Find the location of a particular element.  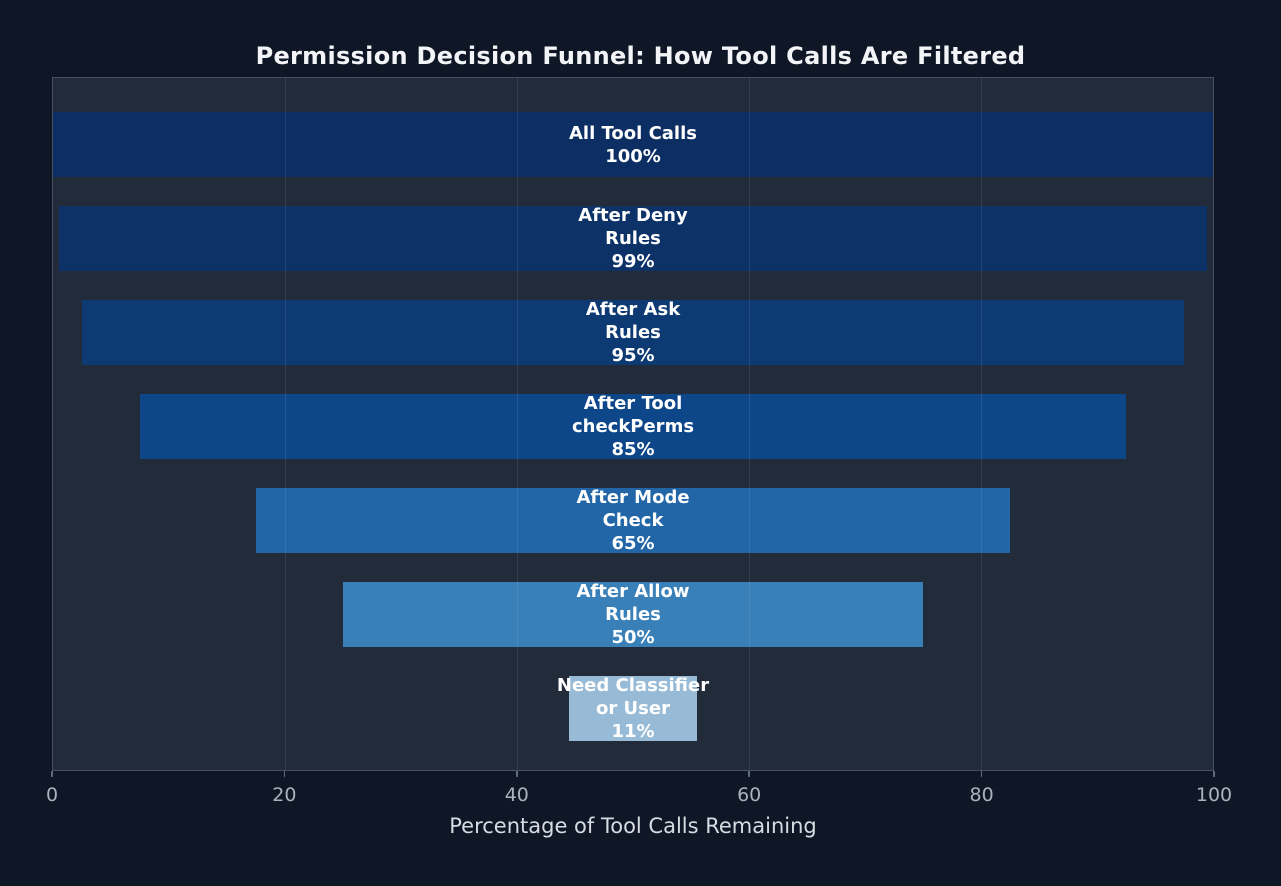

x-axis-title: Percentage of Tool Calls Remaining is located at coordinates (633, 826).